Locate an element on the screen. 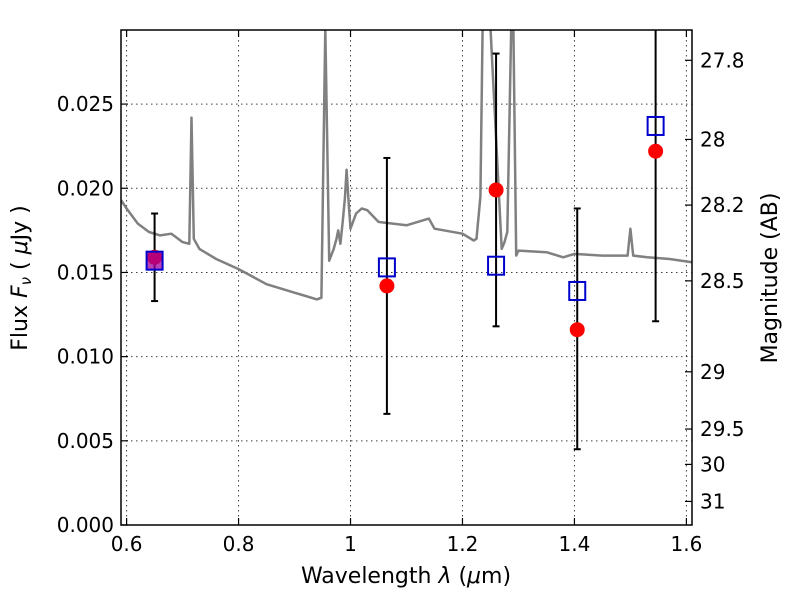  y-tick-label: 0.000 is located at coordinates (85, 525).